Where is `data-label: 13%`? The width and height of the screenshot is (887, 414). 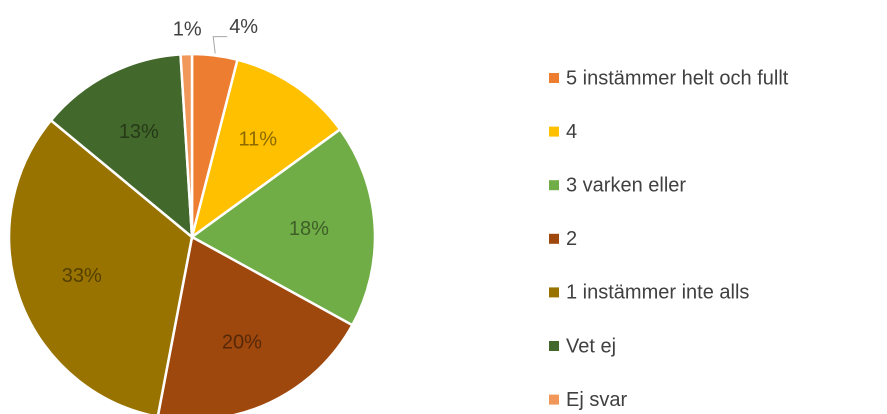
data-label: 13% is located at coordinates (139, 132).